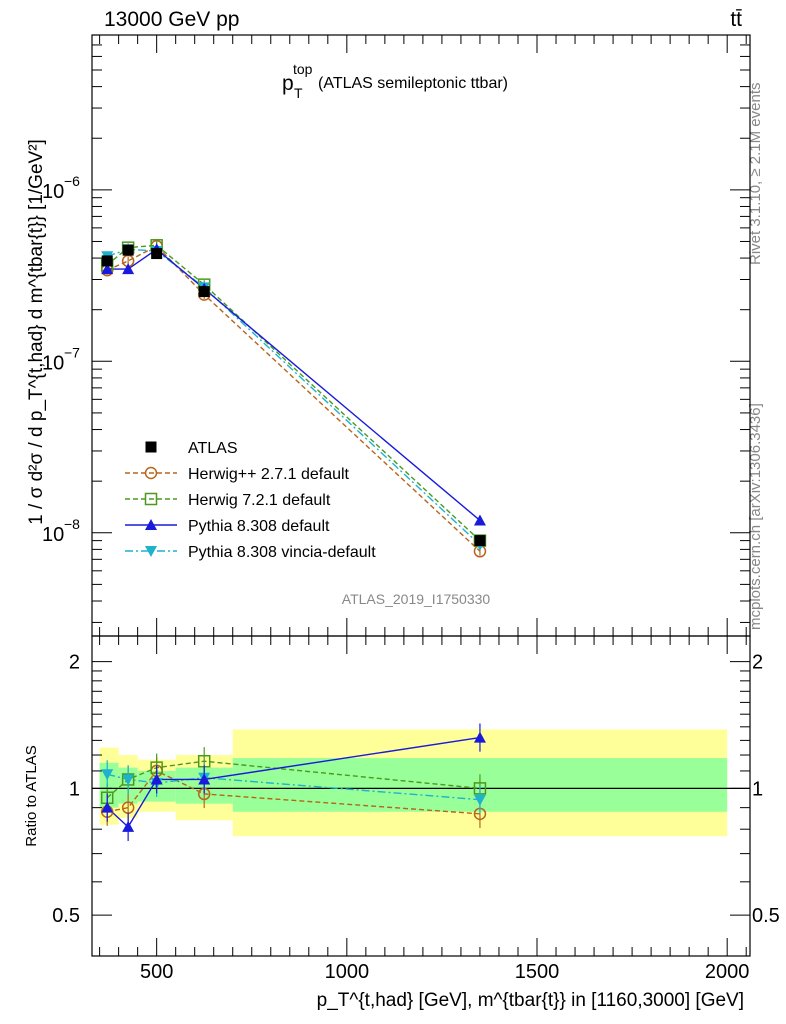 This screenshot has height=1024, width=786. Describe the element at coordinates (151, 499) in the screenshot. I see `legend-marker-herwig7` at that location.